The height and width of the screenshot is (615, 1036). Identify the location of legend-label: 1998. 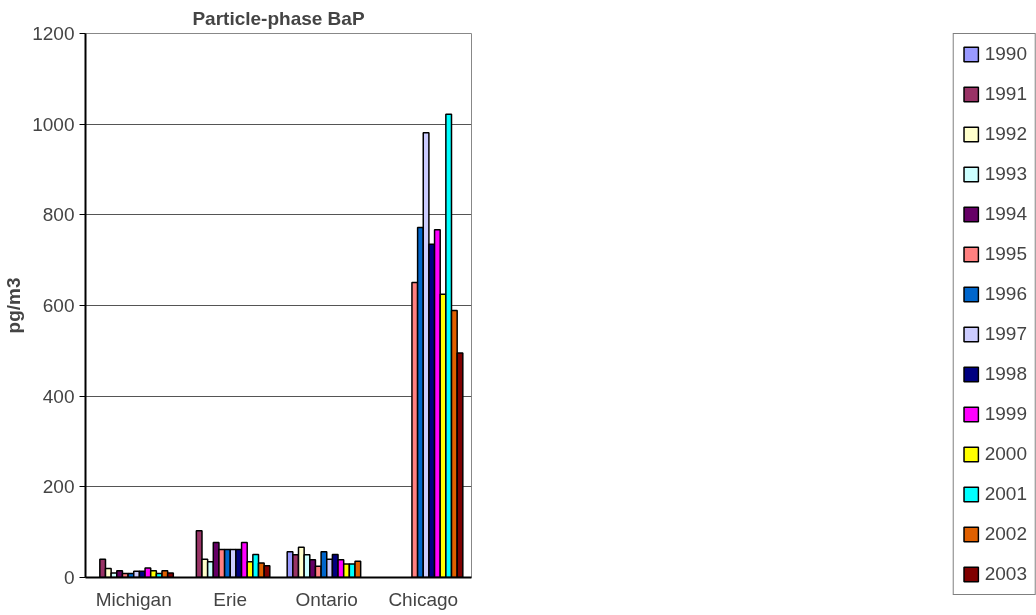
(1005, 374).